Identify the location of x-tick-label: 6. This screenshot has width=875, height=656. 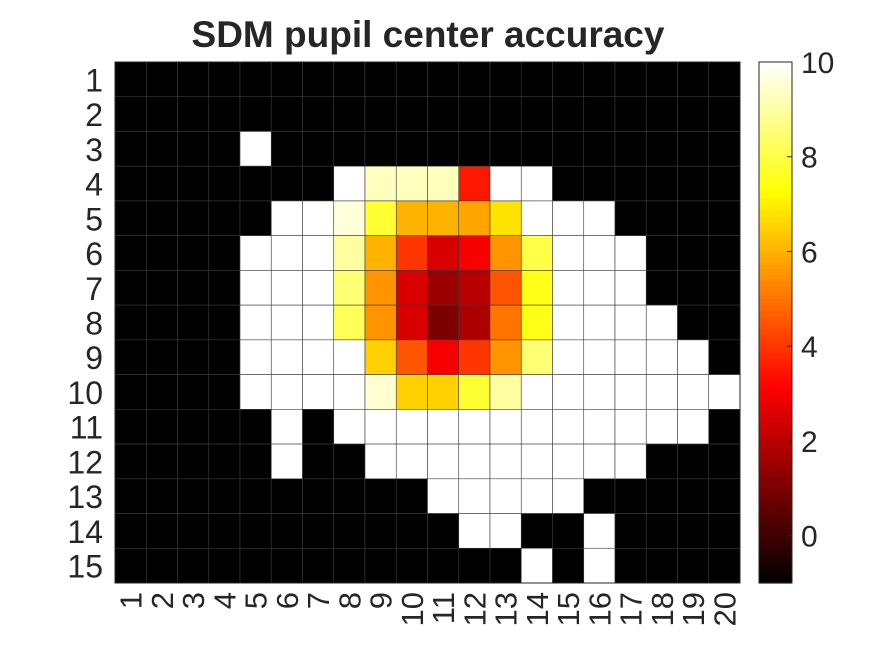
(287, 600).